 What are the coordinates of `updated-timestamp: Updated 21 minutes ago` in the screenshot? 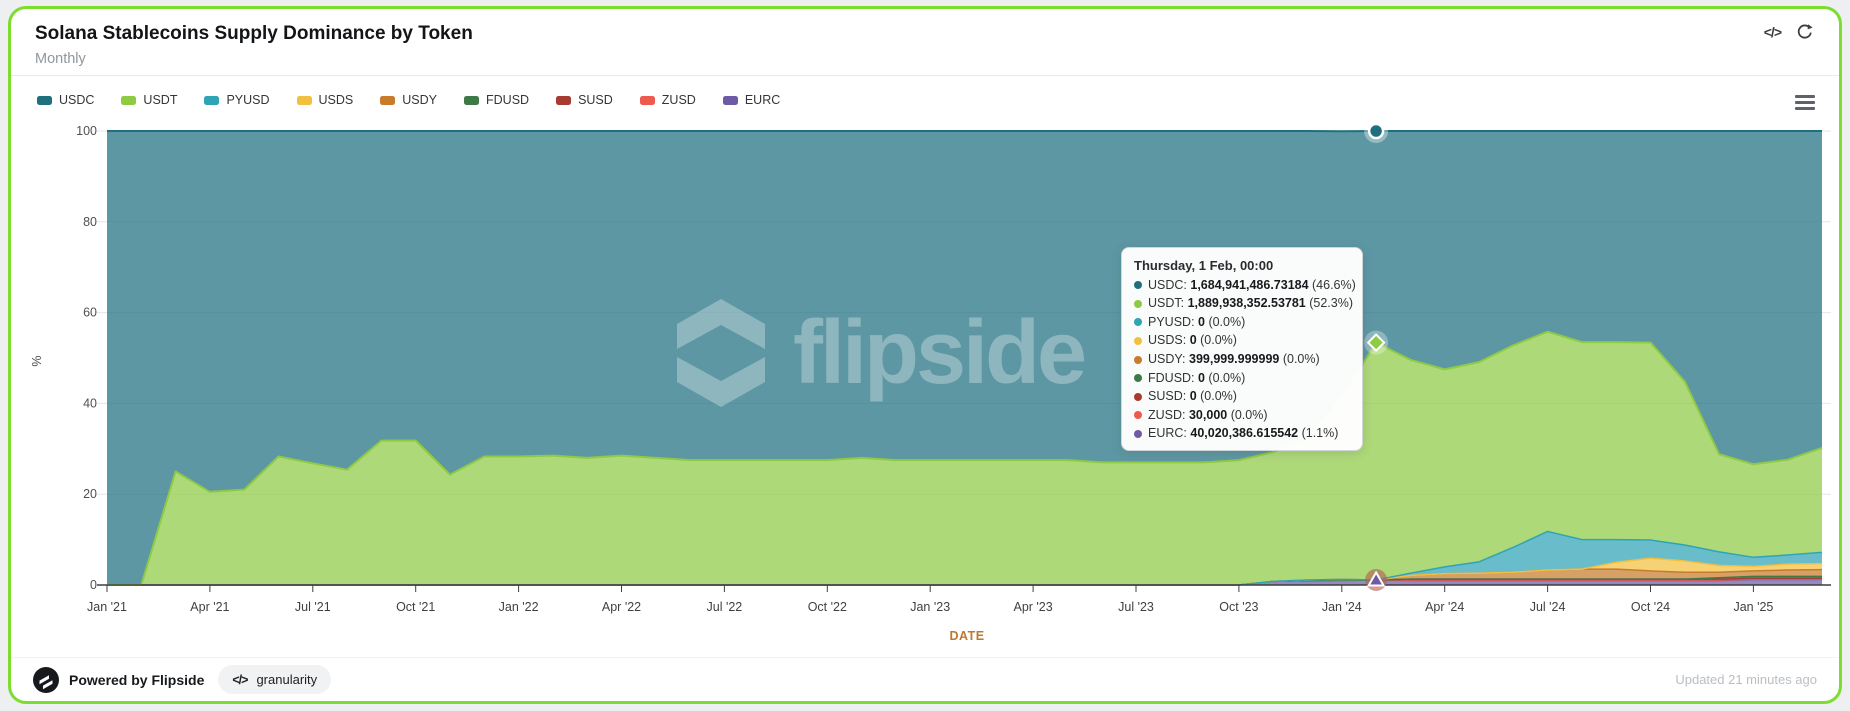 It's located at (1746, 679).